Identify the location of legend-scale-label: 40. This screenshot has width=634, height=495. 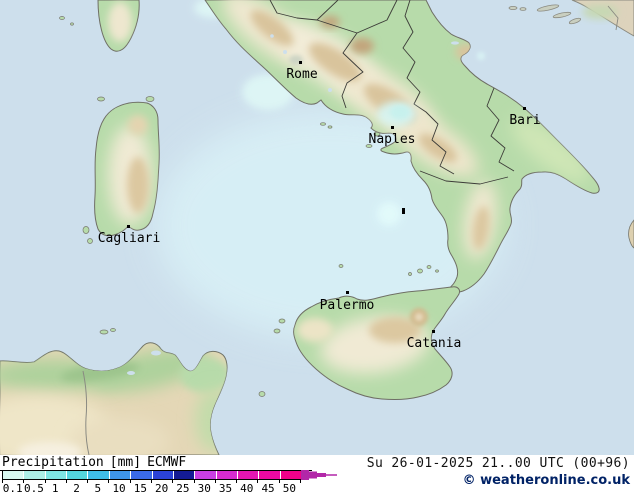
(247, 488).